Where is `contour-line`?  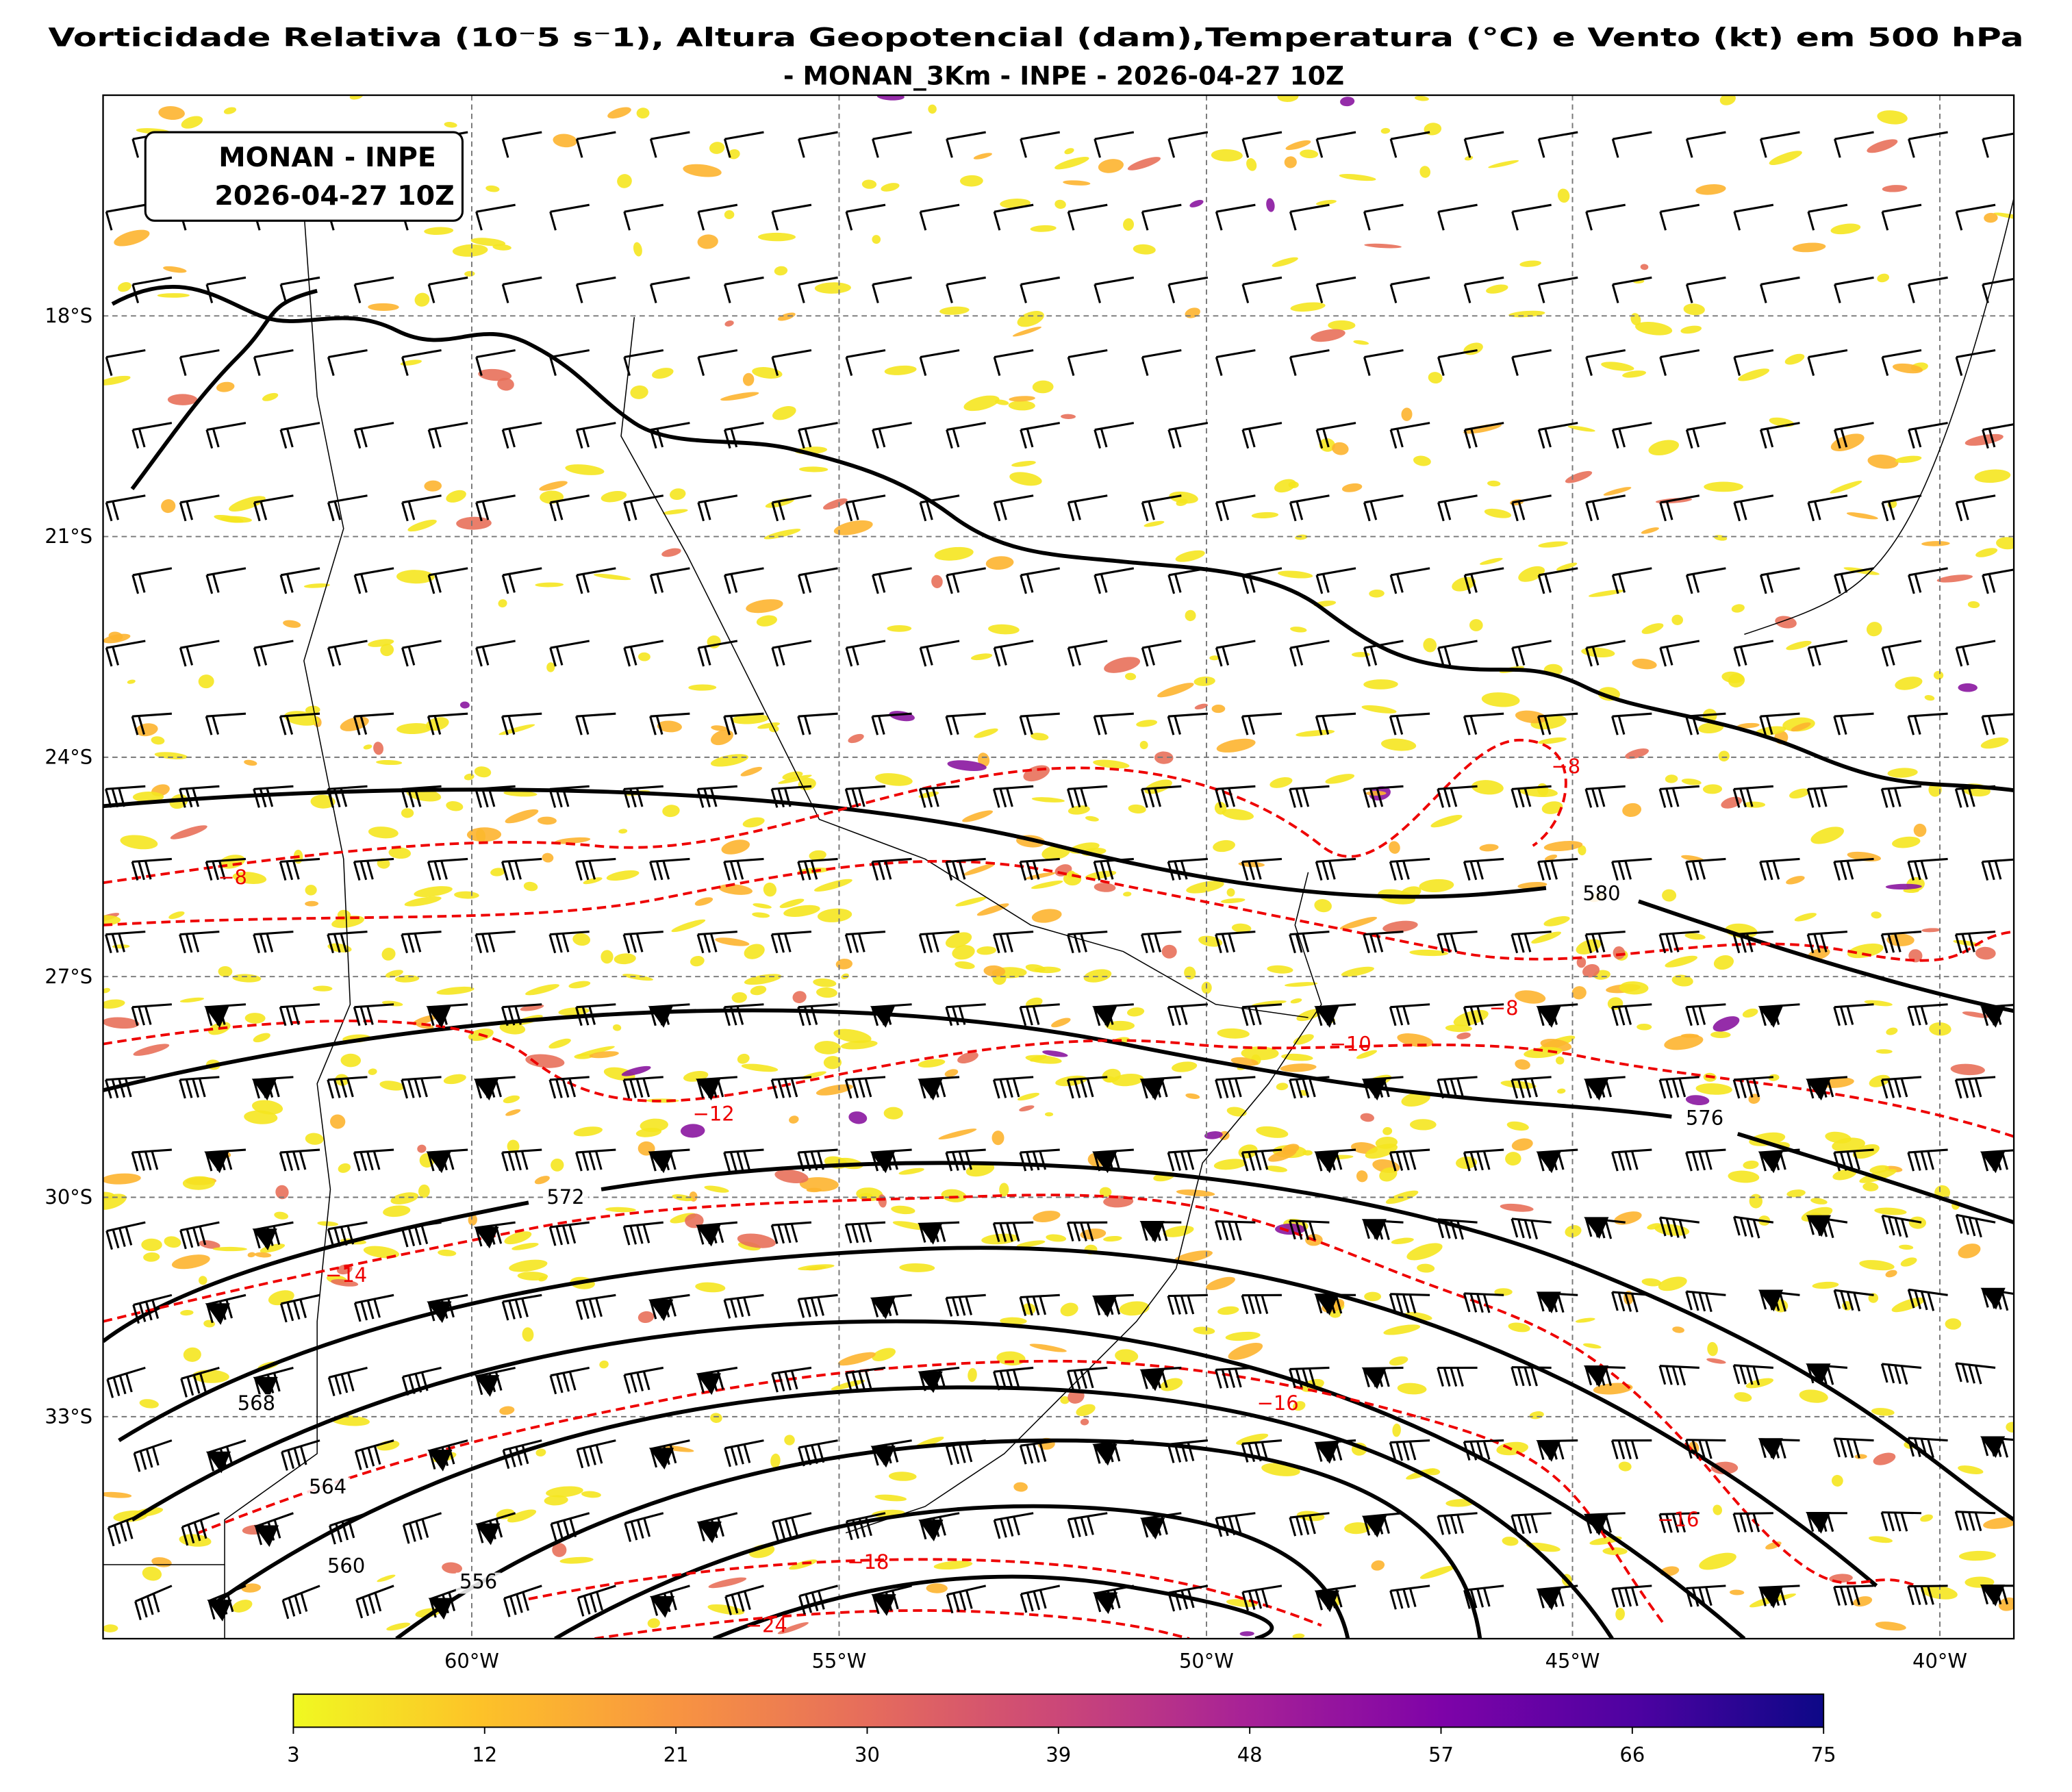 contour-line is located at coordinates (224, 389).